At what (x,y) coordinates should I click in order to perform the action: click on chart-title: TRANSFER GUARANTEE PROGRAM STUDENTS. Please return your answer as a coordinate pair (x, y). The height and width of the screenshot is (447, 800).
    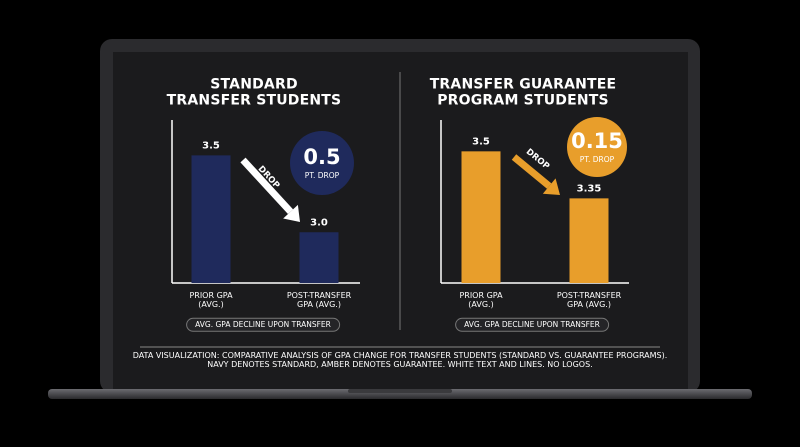
    Looking at the image, I should click on (523, 92).